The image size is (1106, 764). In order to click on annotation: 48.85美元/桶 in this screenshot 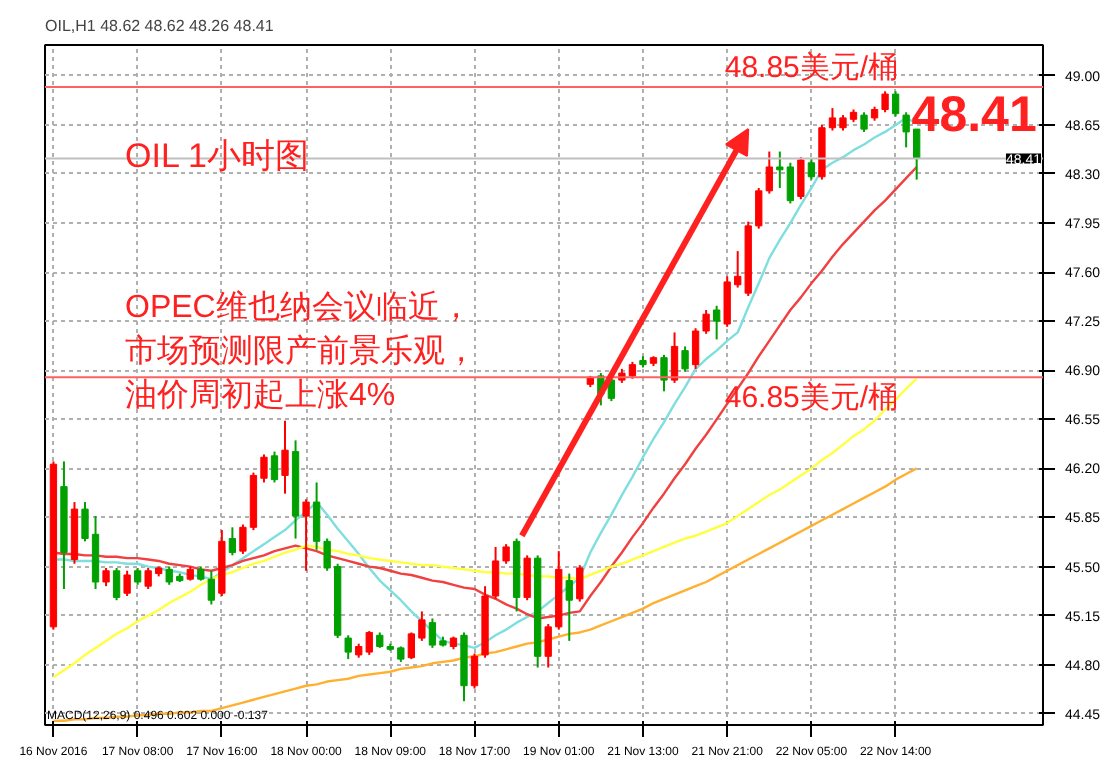, I will do `click(811, 68)`.